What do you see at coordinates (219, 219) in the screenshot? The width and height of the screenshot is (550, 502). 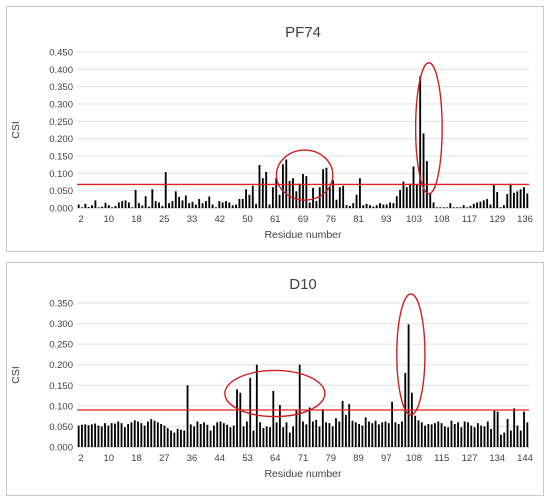 I see `x-tick-label: 42` at bounding box center [219, 219].